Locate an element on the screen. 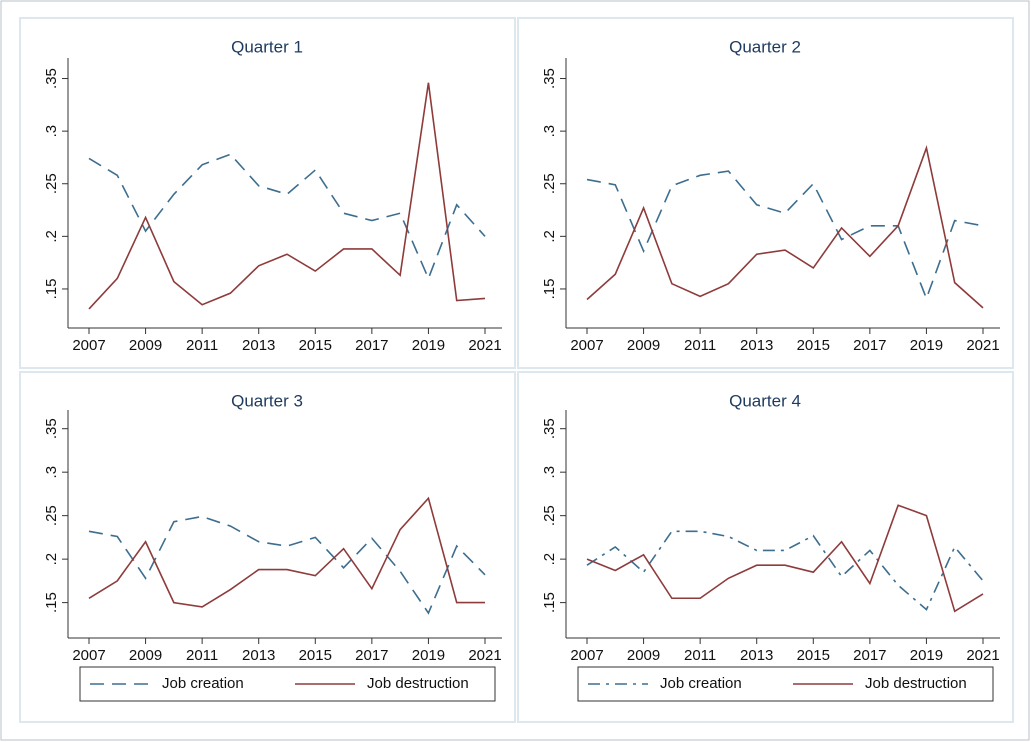  panel-title: Quarter 3 is located at coordinates (267, 400).